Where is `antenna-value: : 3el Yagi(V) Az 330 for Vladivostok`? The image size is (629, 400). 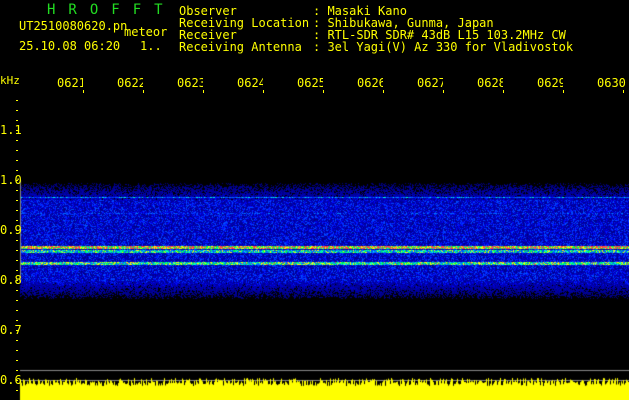 antenna-value: : 3el Yagi(V) Az 330 for Vladivostok is located at coordinates (443, 47).